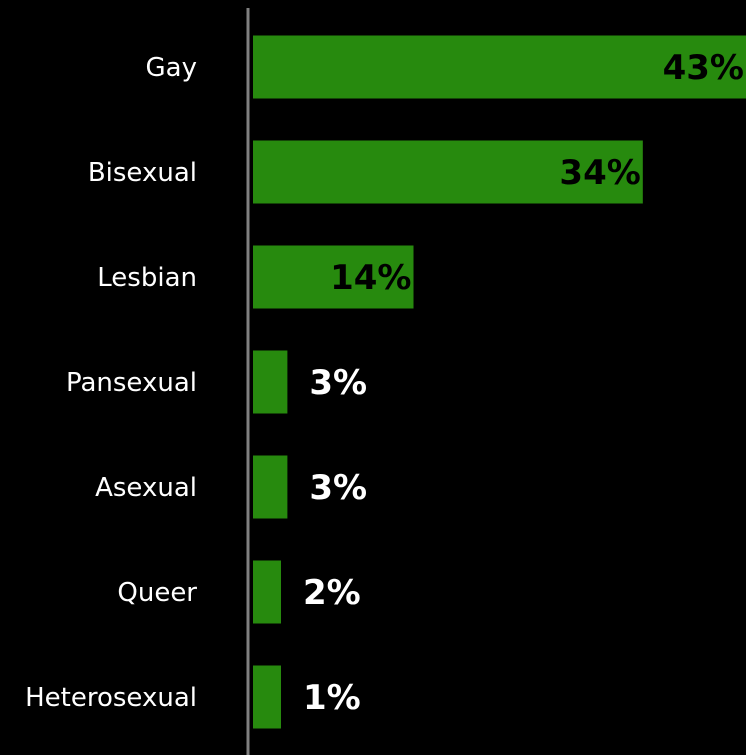  I want to click on category-label-pansexual: Pansexual, so click(131, 383).